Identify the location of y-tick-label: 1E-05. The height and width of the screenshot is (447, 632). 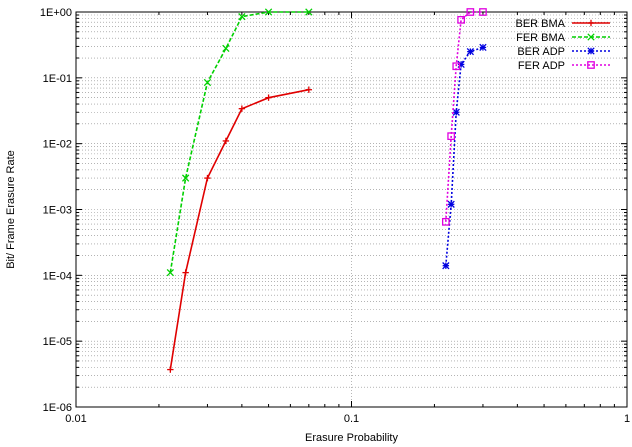
(57, 342).